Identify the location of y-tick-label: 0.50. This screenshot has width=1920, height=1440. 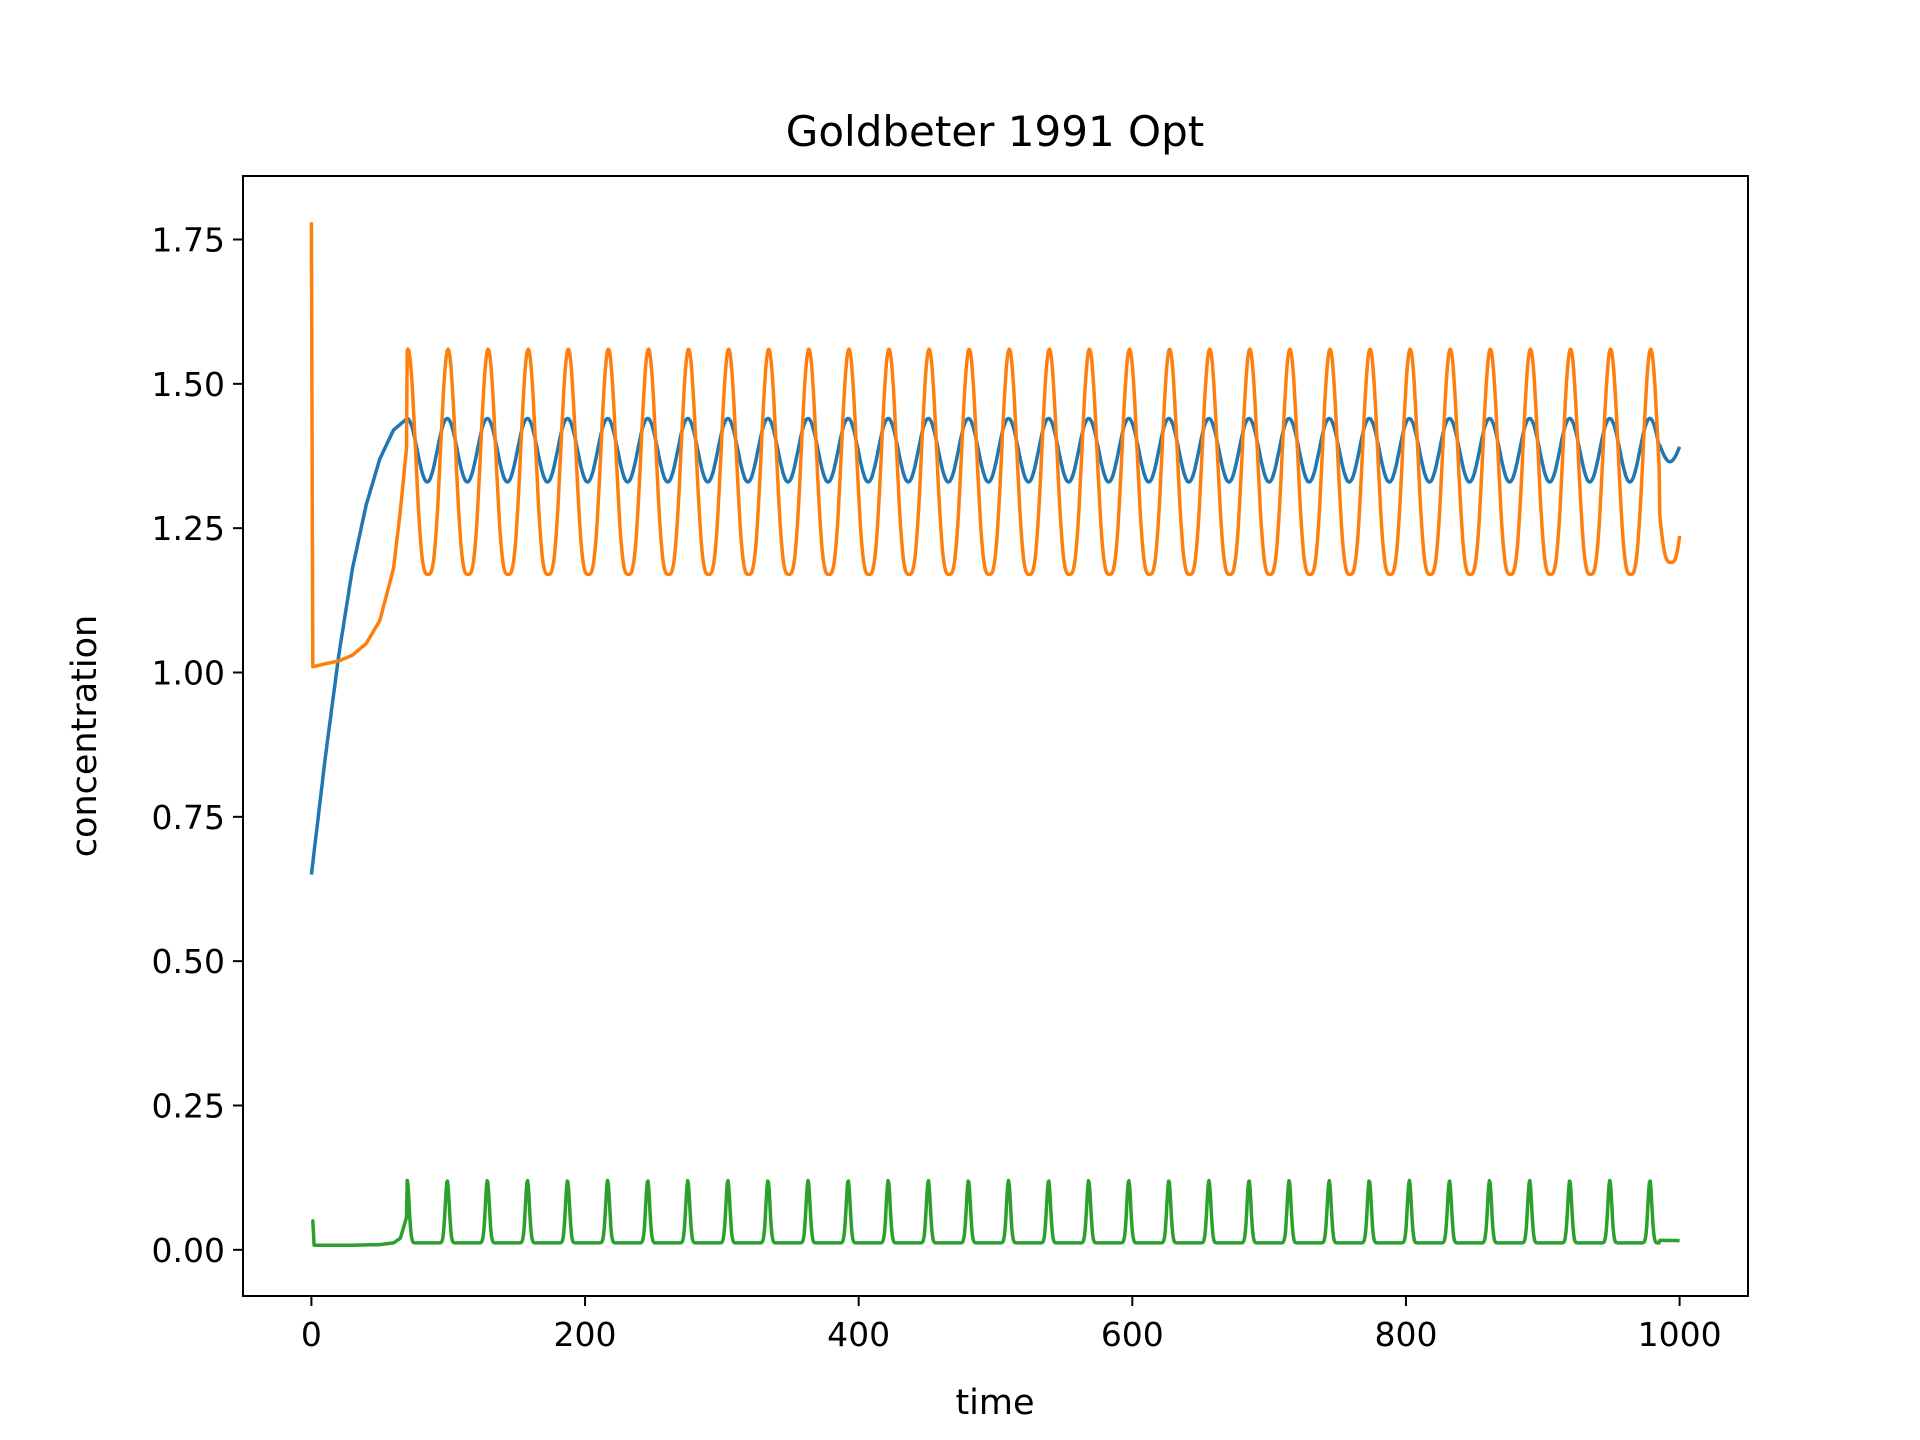
(188, 961).